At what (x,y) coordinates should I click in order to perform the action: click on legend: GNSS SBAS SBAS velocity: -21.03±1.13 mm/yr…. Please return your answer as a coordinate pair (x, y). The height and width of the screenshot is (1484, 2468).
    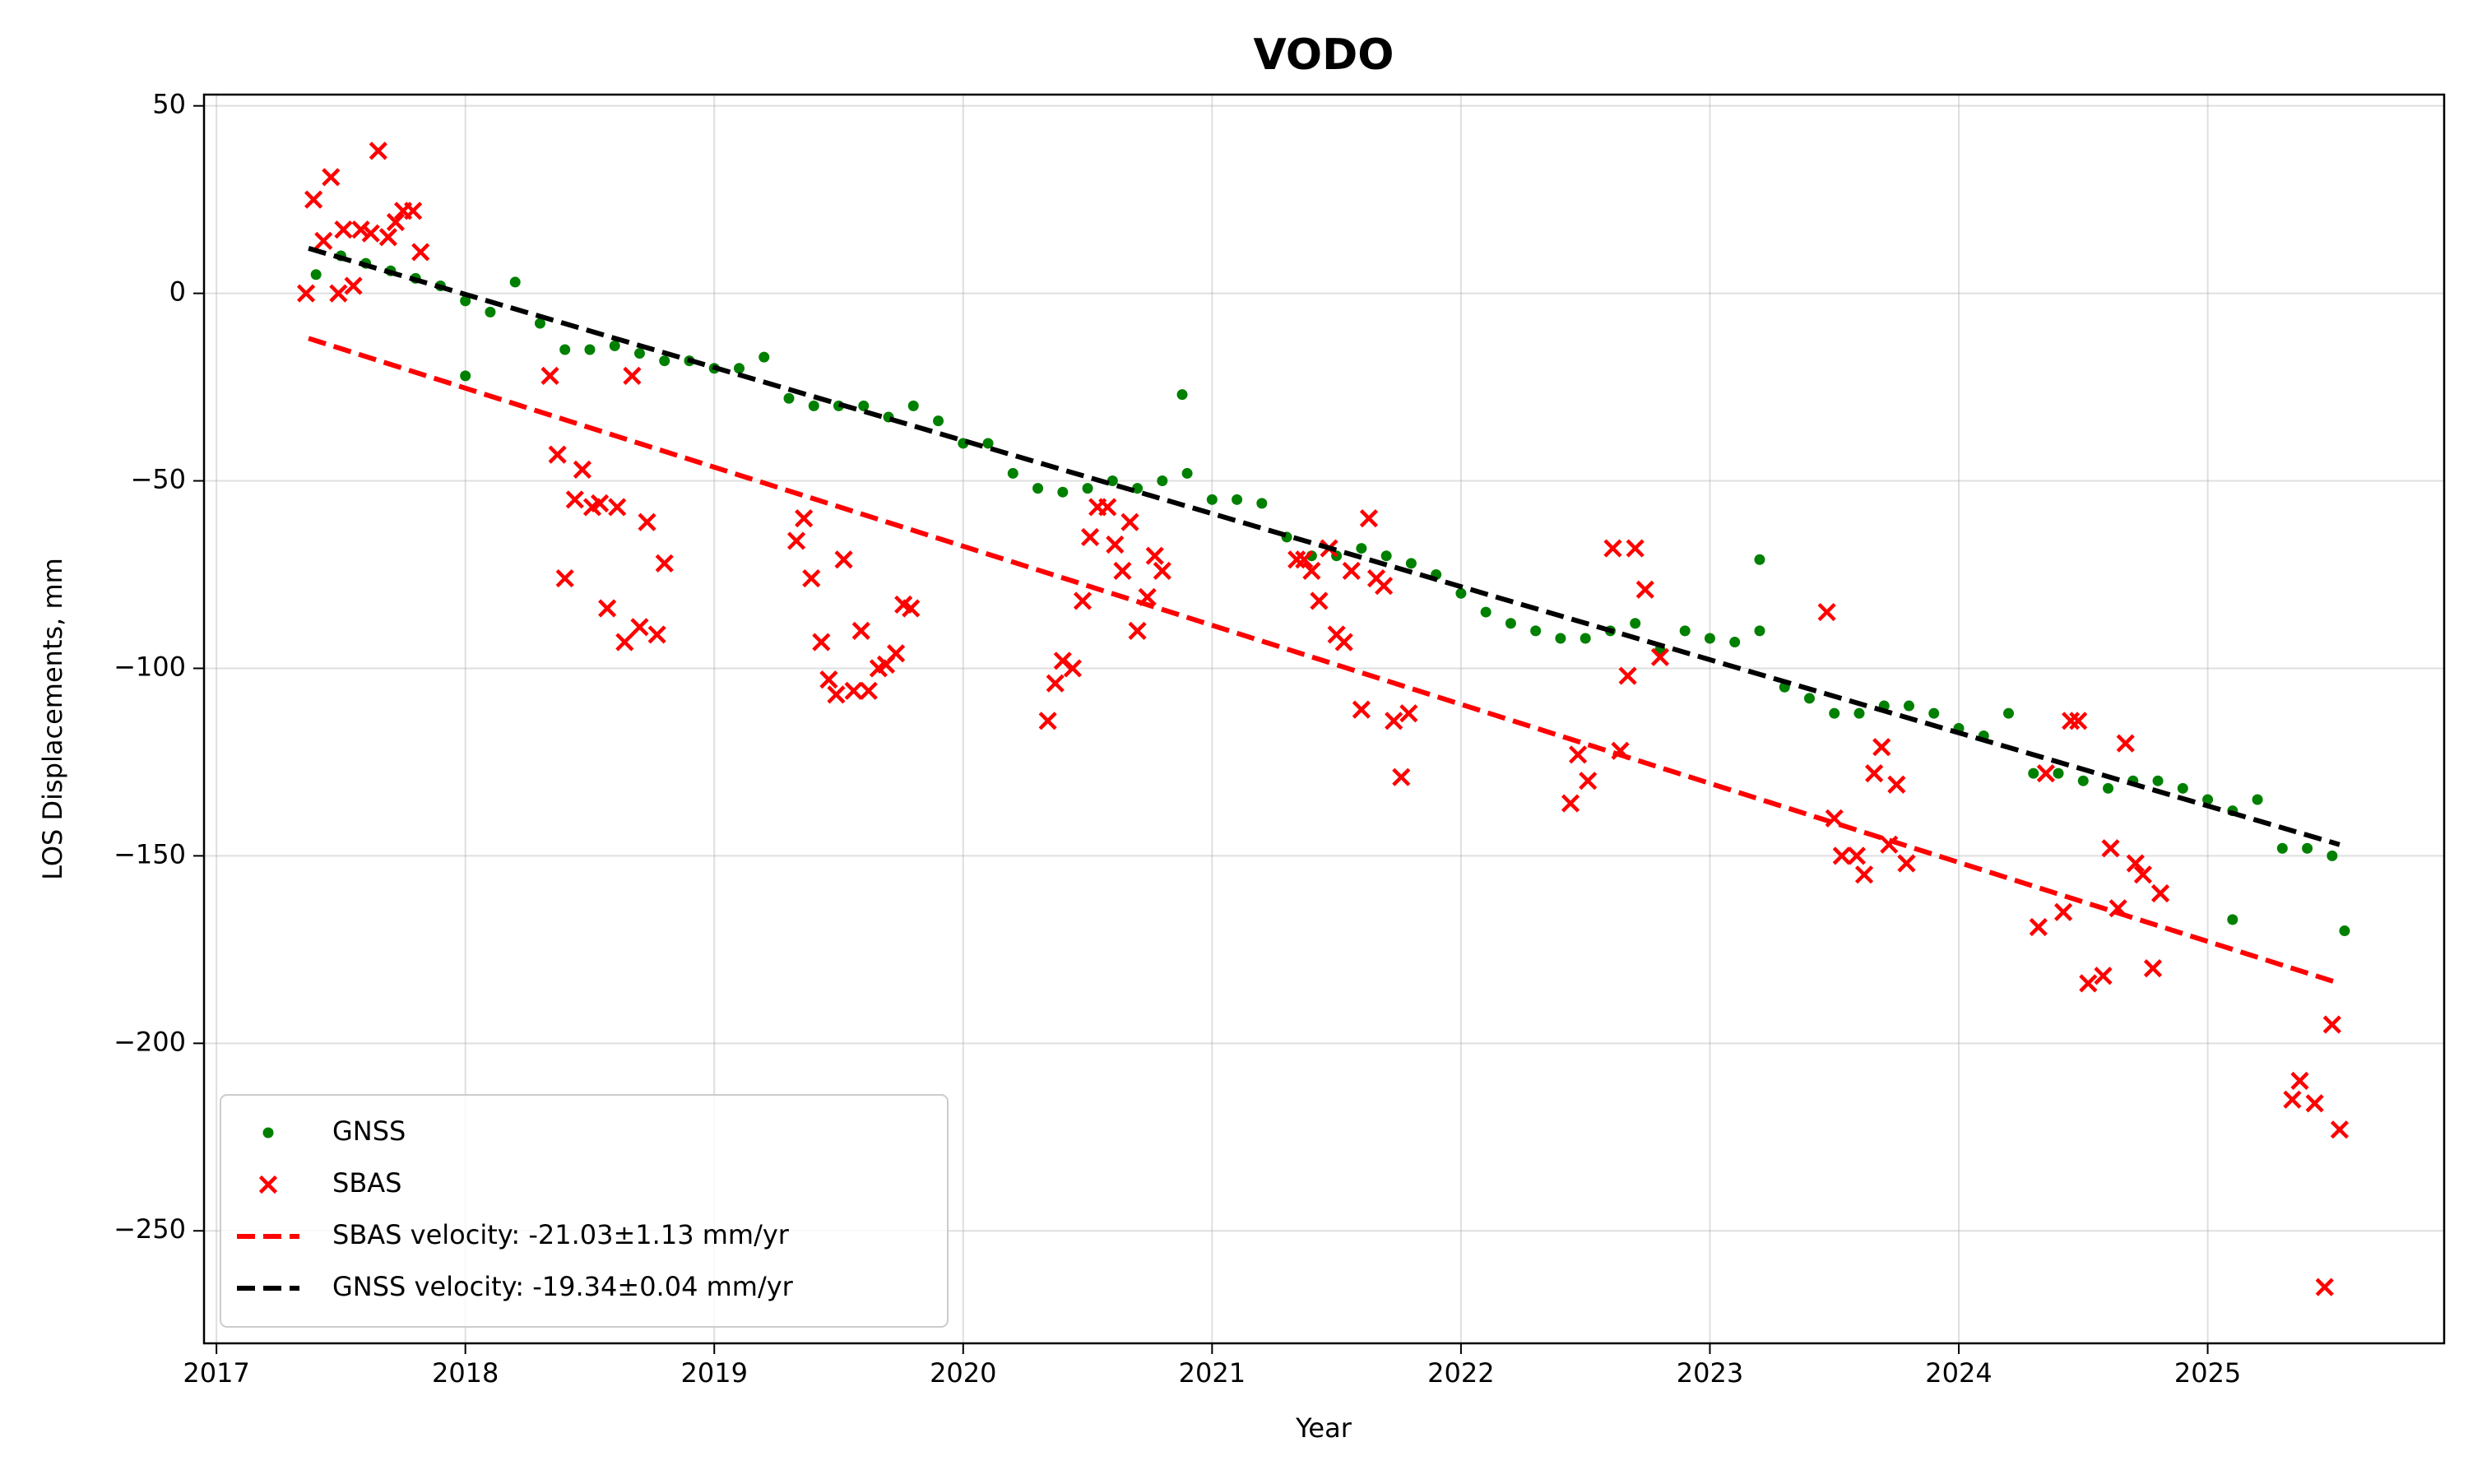
    Looking at the image, I should click on (584, 1211).